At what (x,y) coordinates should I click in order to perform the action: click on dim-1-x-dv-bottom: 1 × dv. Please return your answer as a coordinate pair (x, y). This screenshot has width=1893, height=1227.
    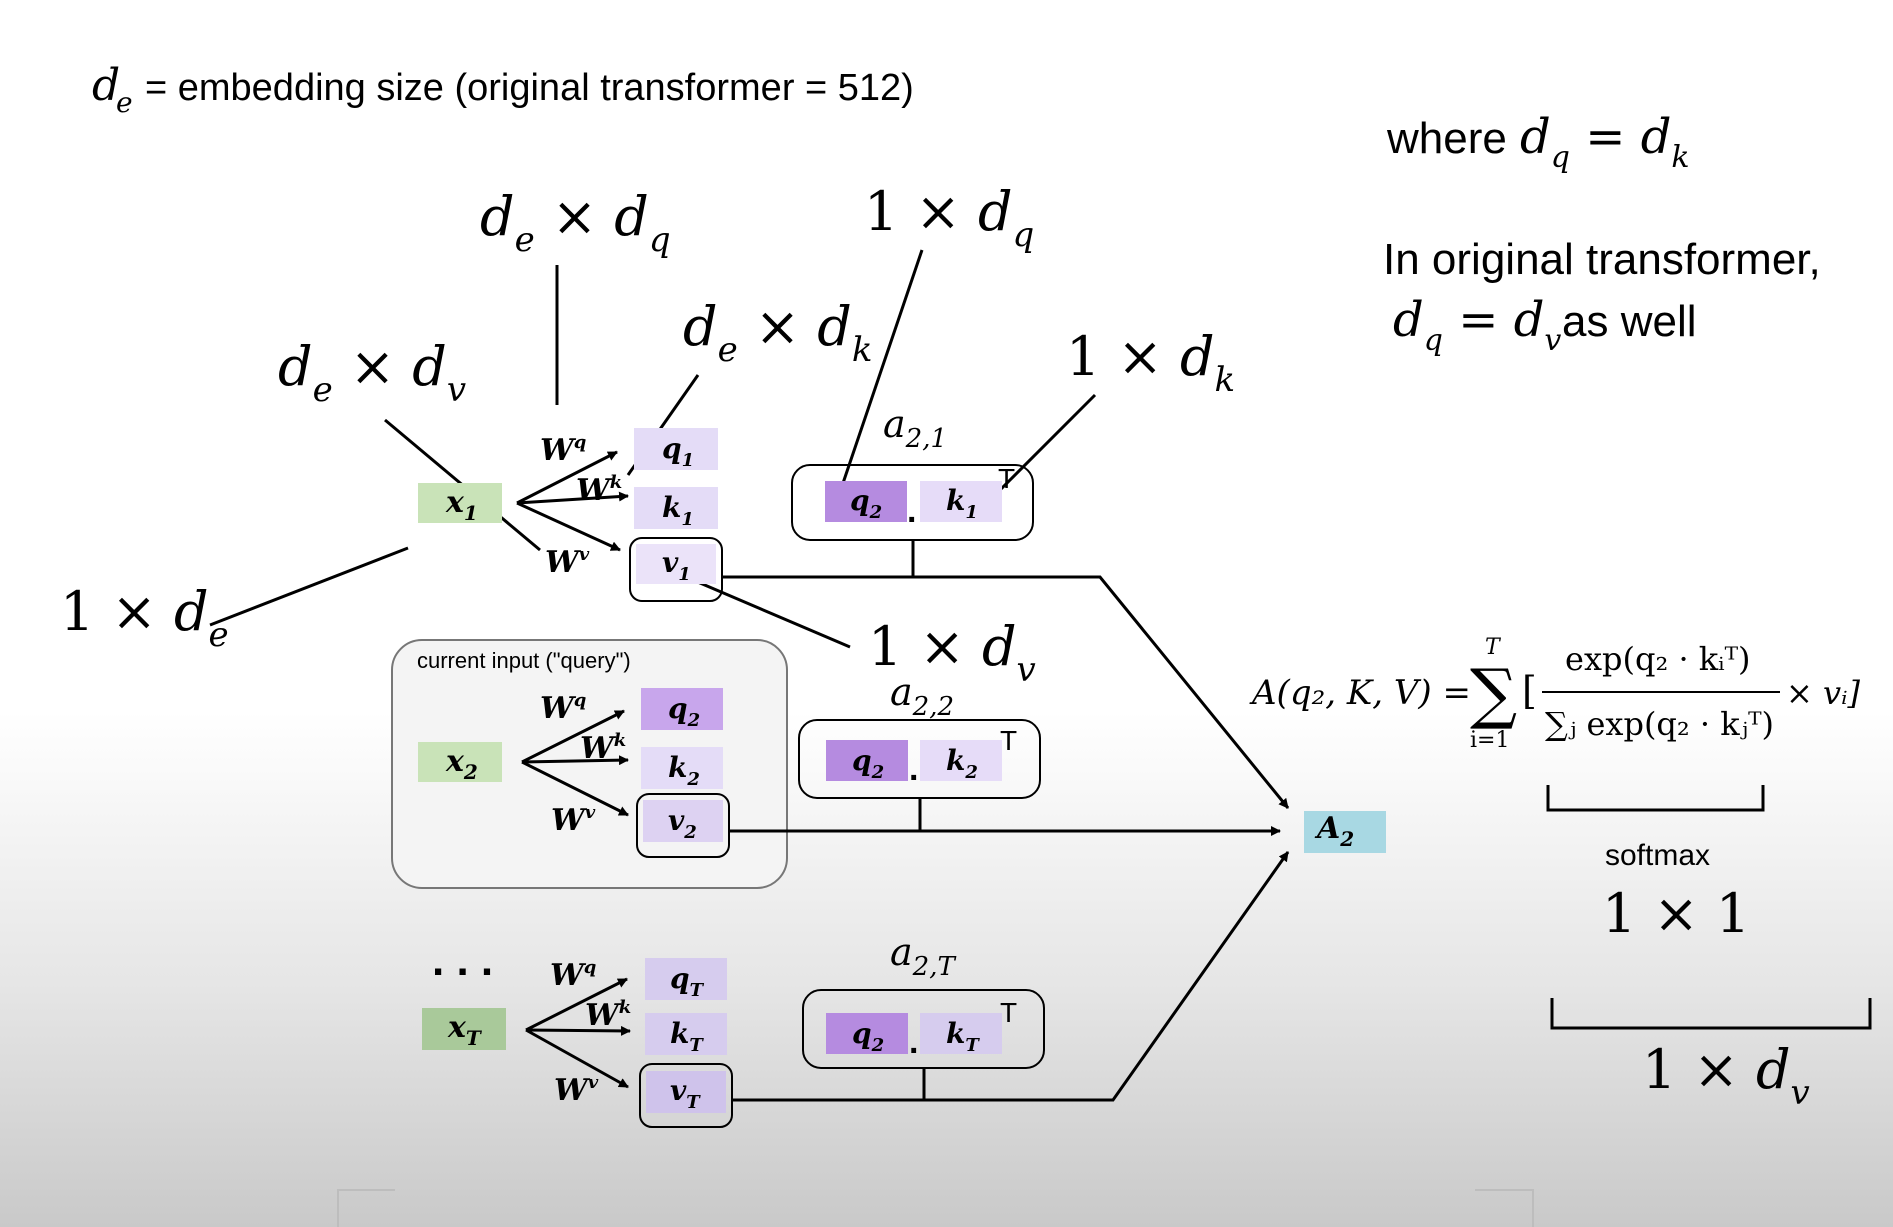
    Looking at the image, I should click on (1726, 1075).